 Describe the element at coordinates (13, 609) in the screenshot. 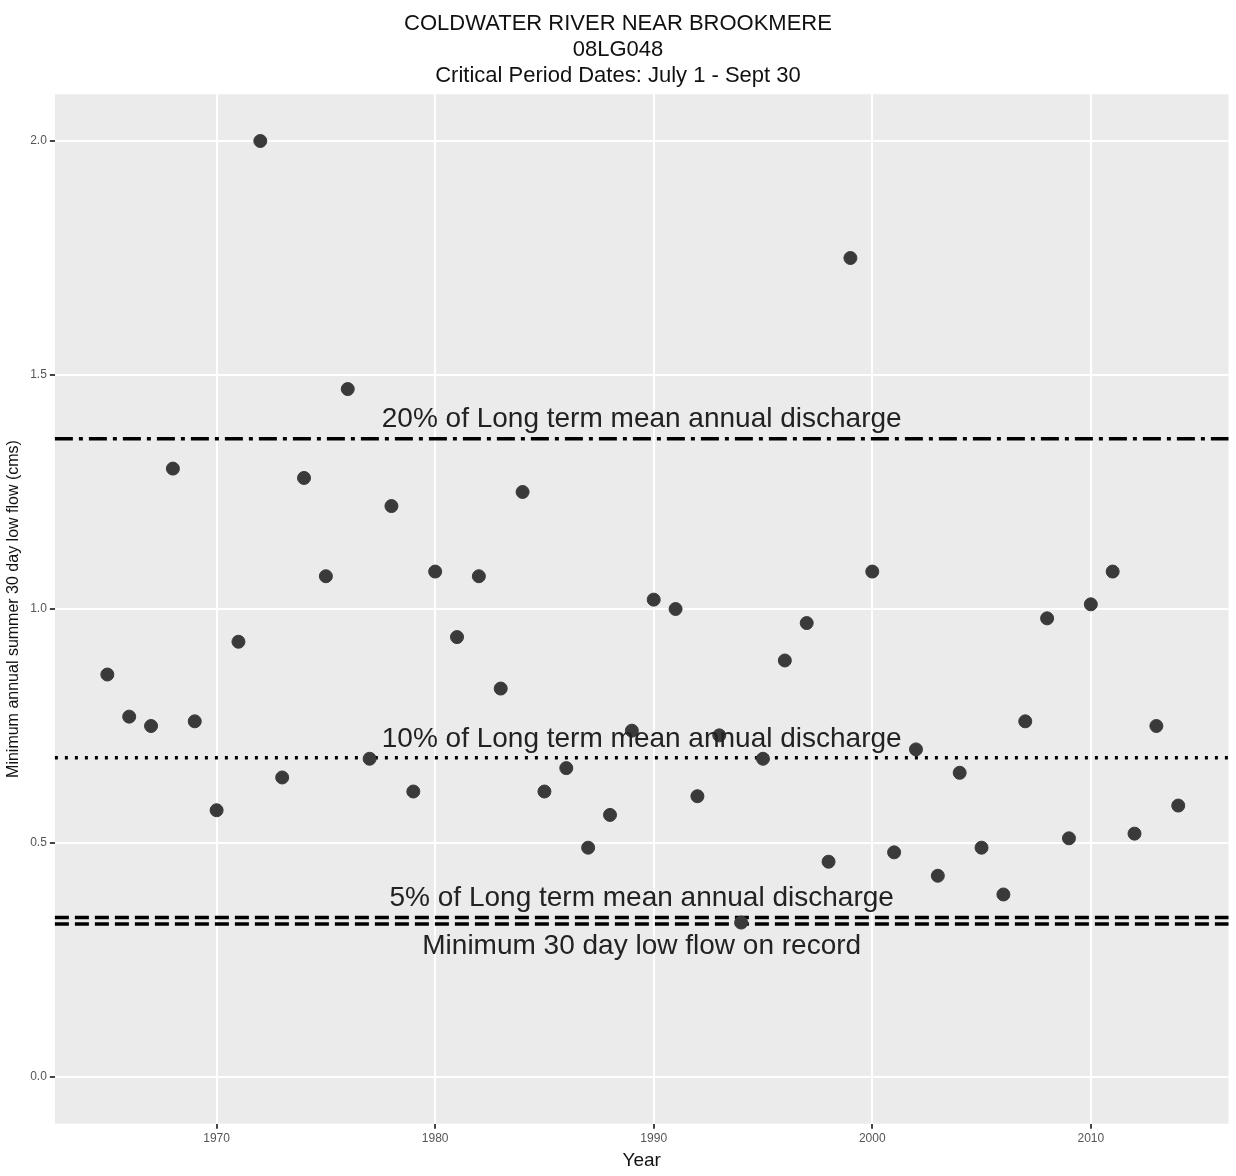

I see `y-axis-title: Minimum annual summer 30 day low flow (cms)` at that location.